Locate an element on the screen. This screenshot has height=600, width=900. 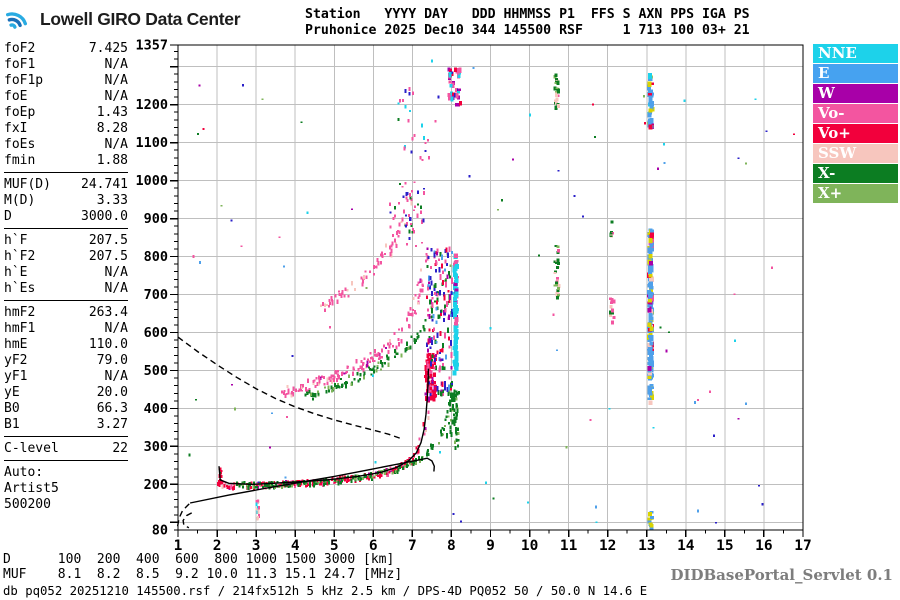
param-row-b1: B1 3.27 is located at coordinates (66, 425).